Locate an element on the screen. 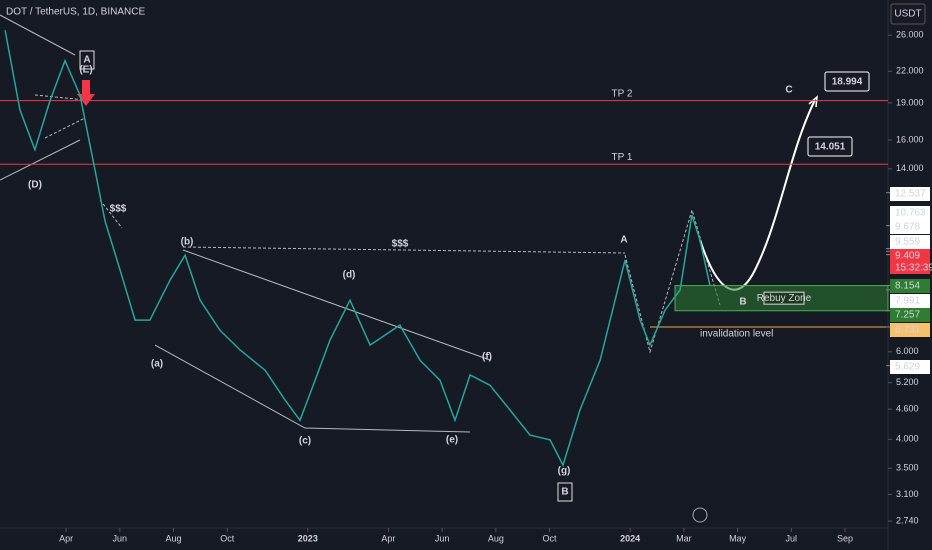 Image resolution: width=932 pixels, height=550 pixels. y-tick-label: 4.600 is located at coordinates (907, 409).